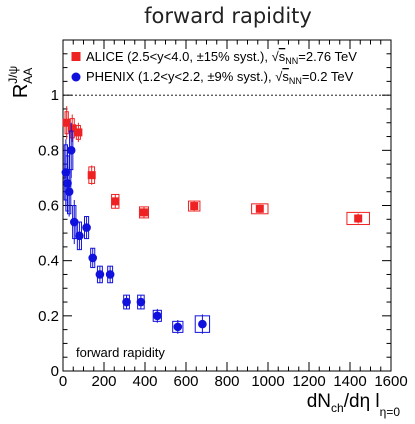  What do you see at coordinates (144, 381) in the screenshot?
I see `x-tick-label: 400` at bounding box center [144, 381].